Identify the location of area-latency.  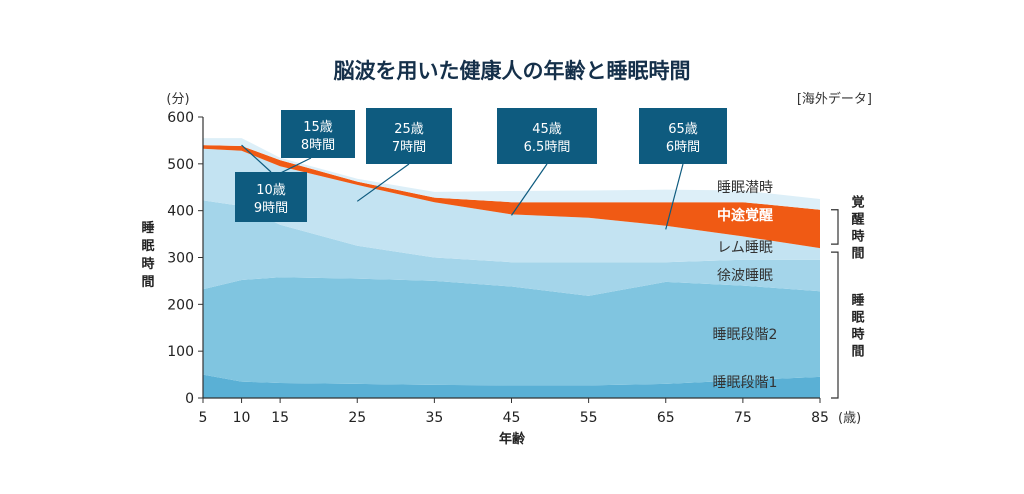
(511, 174).